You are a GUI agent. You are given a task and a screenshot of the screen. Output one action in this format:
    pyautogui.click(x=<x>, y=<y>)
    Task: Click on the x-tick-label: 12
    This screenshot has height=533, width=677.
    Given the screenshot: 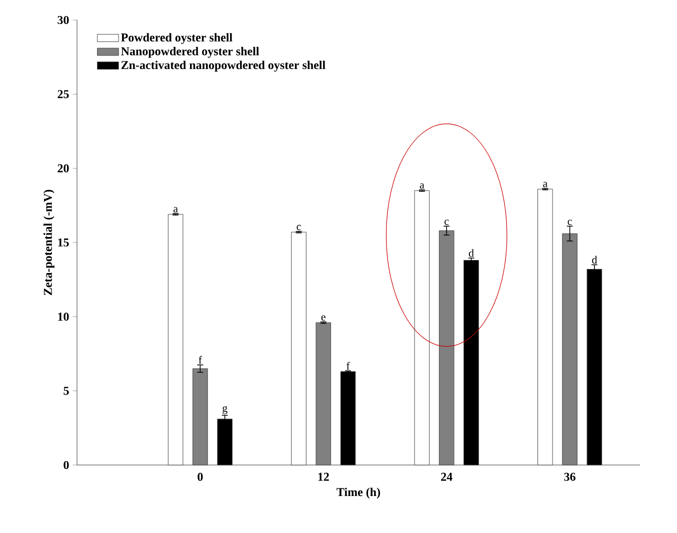 What is the action you would take?
    pyautogui.click(x=323, y=476)
    